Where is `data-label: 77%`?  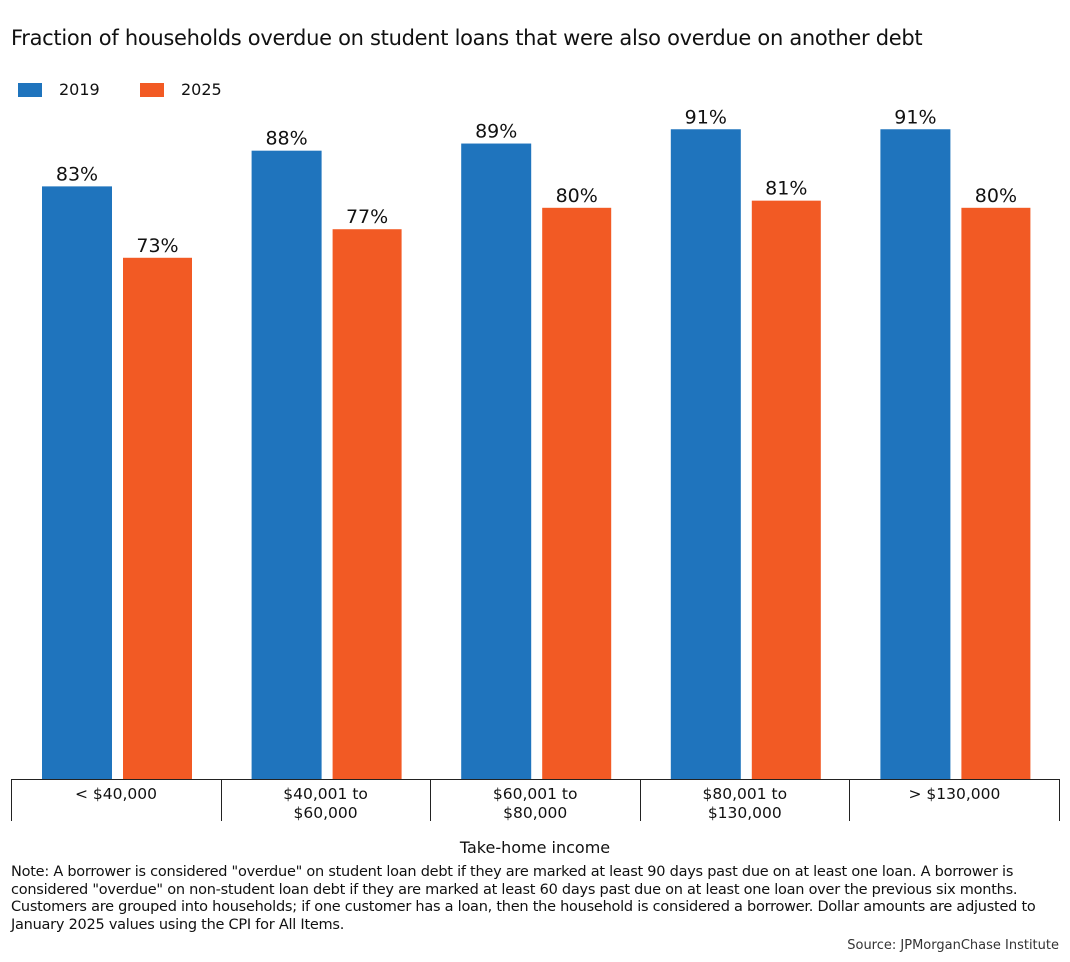 data-label: 77% is located at coordinates (367, 217).